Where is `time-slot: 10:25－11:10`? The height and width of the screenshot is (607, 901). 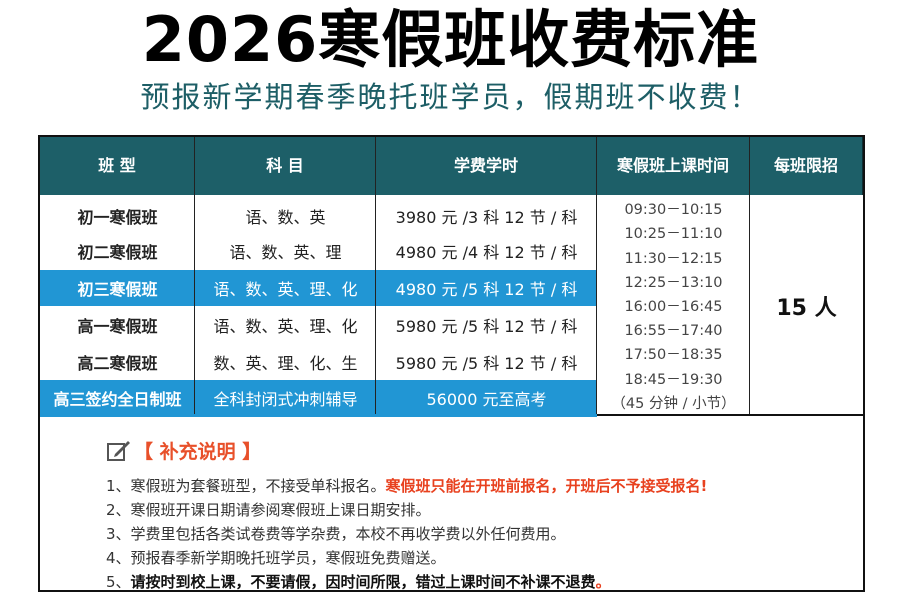
time-slot: 10:25－11:10 is located at coordinates (673, 234).